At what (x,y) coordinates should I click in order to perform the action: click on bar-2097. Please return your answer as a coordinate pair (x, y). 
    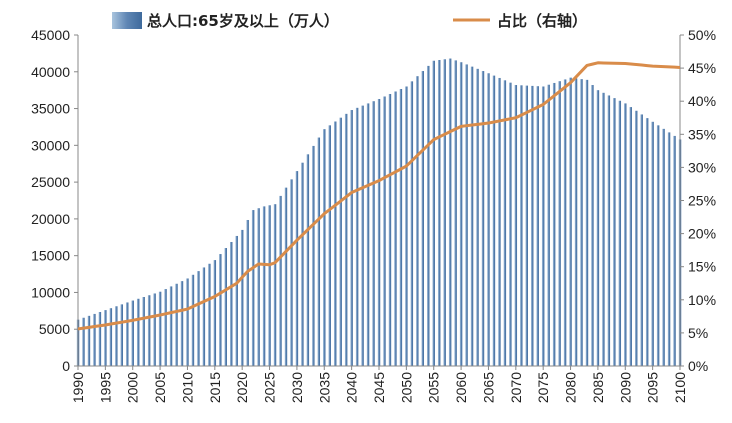
    Looking at the image, I should click on (663, 247).